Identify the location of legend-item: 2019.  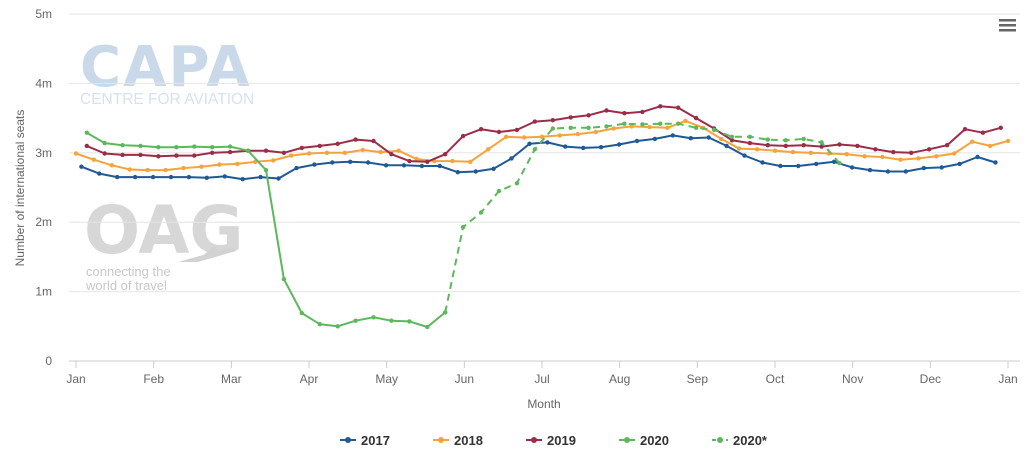
(551, 440).